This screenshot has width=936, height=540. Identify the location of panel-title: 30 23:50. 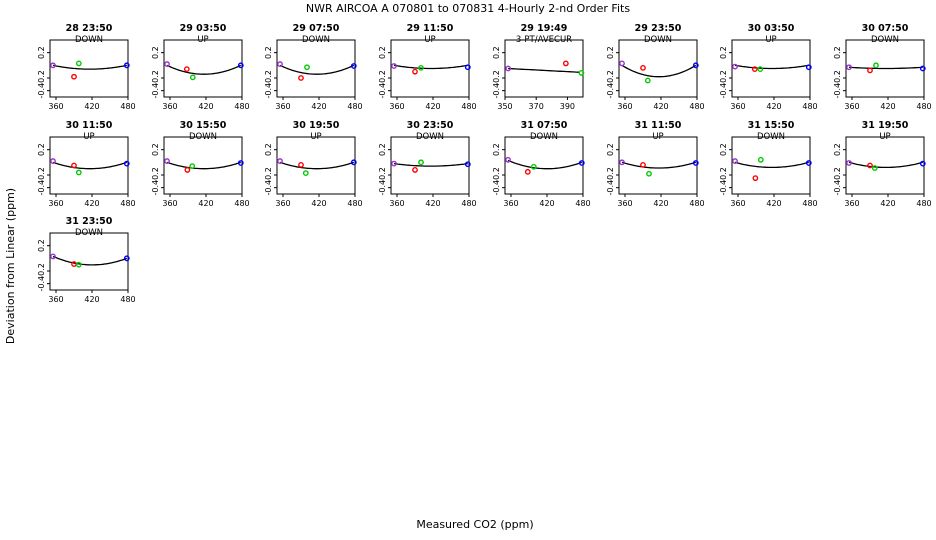
(430, 125).